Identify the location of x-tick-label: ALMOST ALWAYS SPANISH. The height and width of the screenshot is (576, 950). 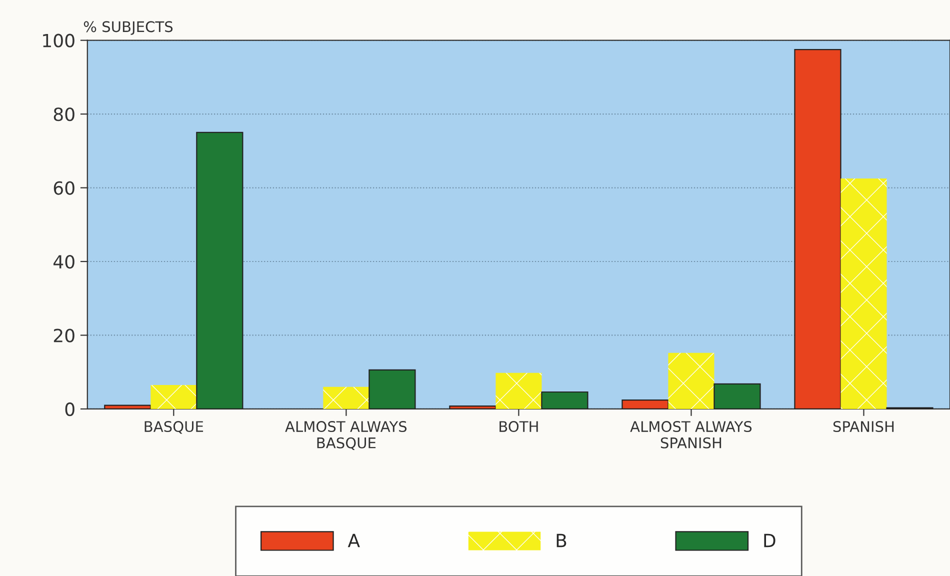
(691, 434).